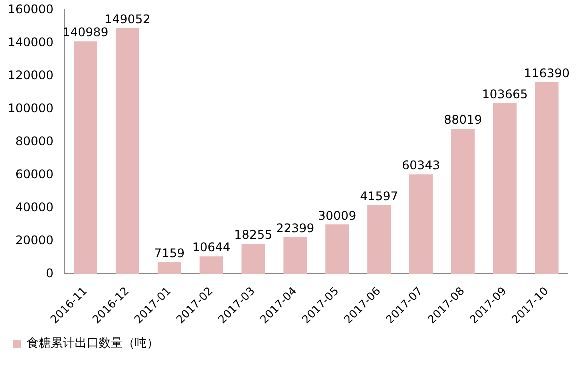  I want to click on data-label: 10644, so click(211, 247).